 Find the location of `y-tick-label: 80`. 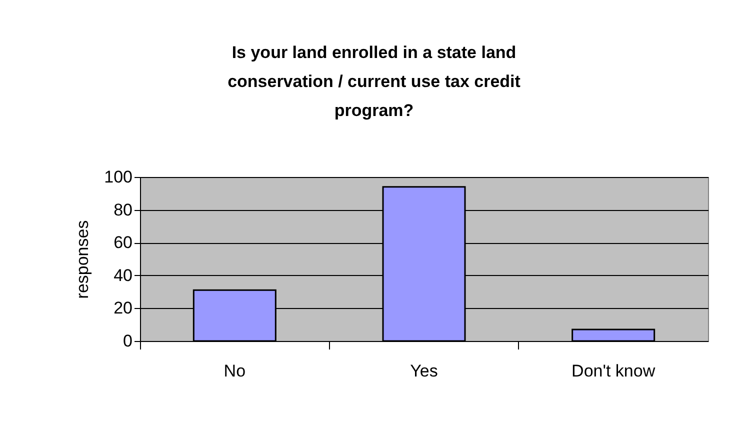

y-tick-label: 80 is located at coordinates (123, 210).